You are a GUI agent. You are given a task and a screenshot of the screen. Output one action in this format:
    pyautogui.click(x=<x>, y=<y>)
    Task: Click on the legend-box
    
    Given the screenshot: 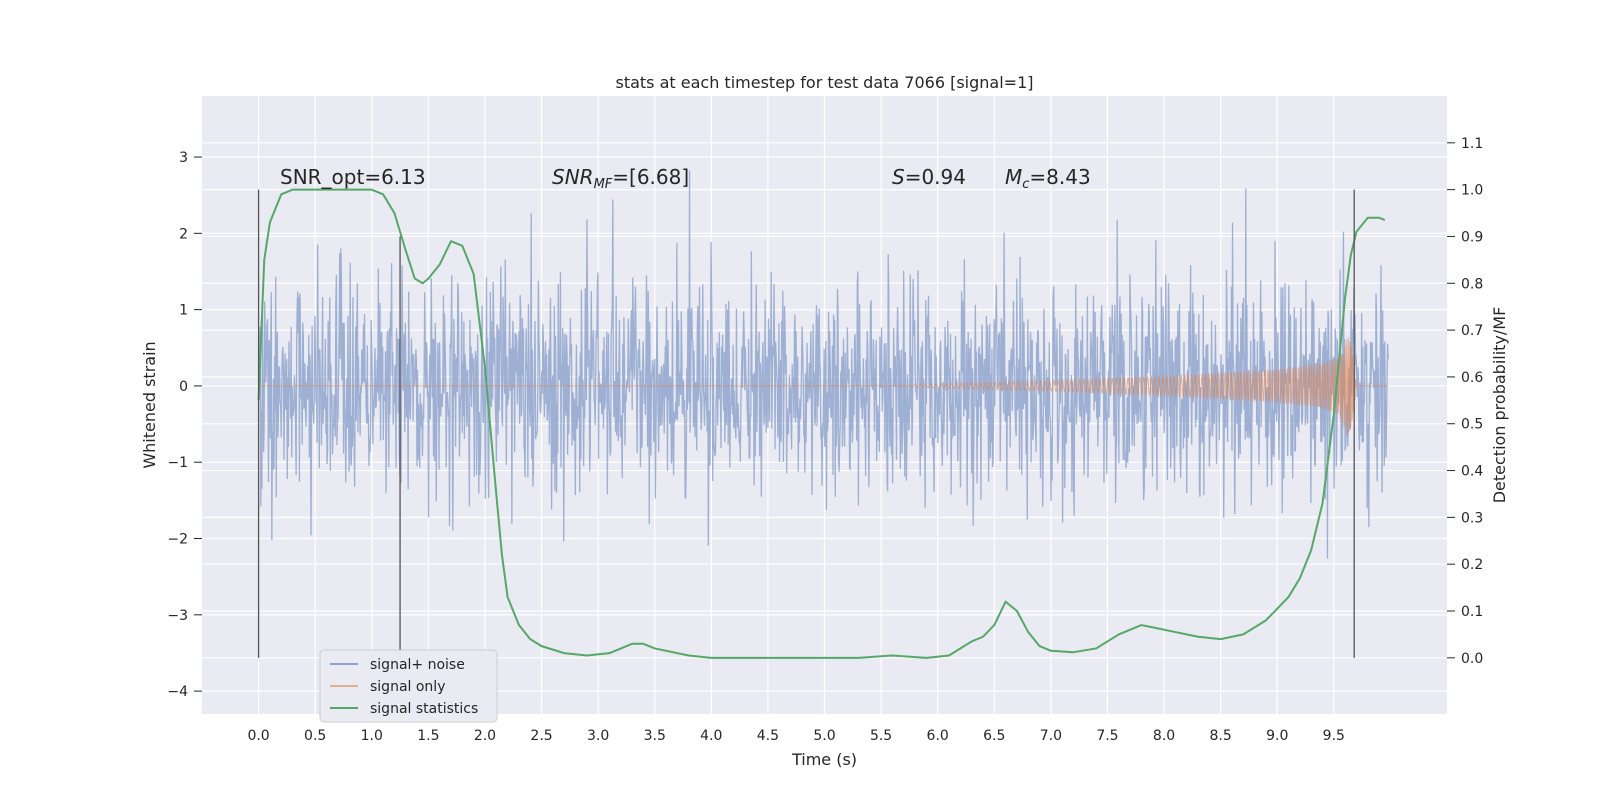 What is the action you would take?
    pyautogui.click(x=408, y=686)
    